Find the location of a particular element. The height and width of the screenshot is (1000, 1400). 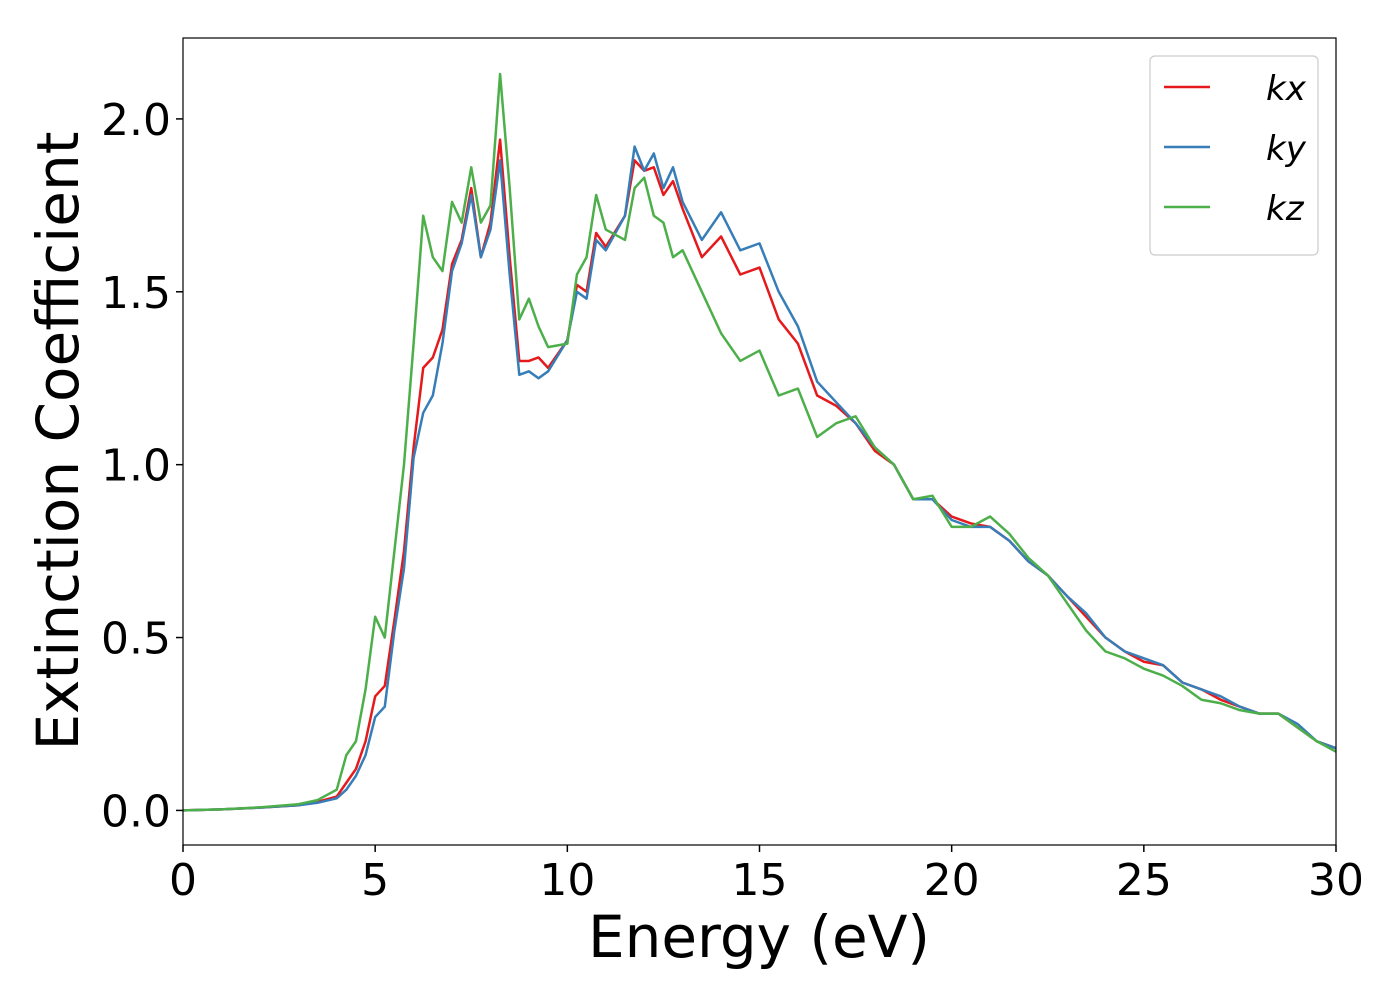

x-tick-label: 10 is located at coordinates (567, 880).